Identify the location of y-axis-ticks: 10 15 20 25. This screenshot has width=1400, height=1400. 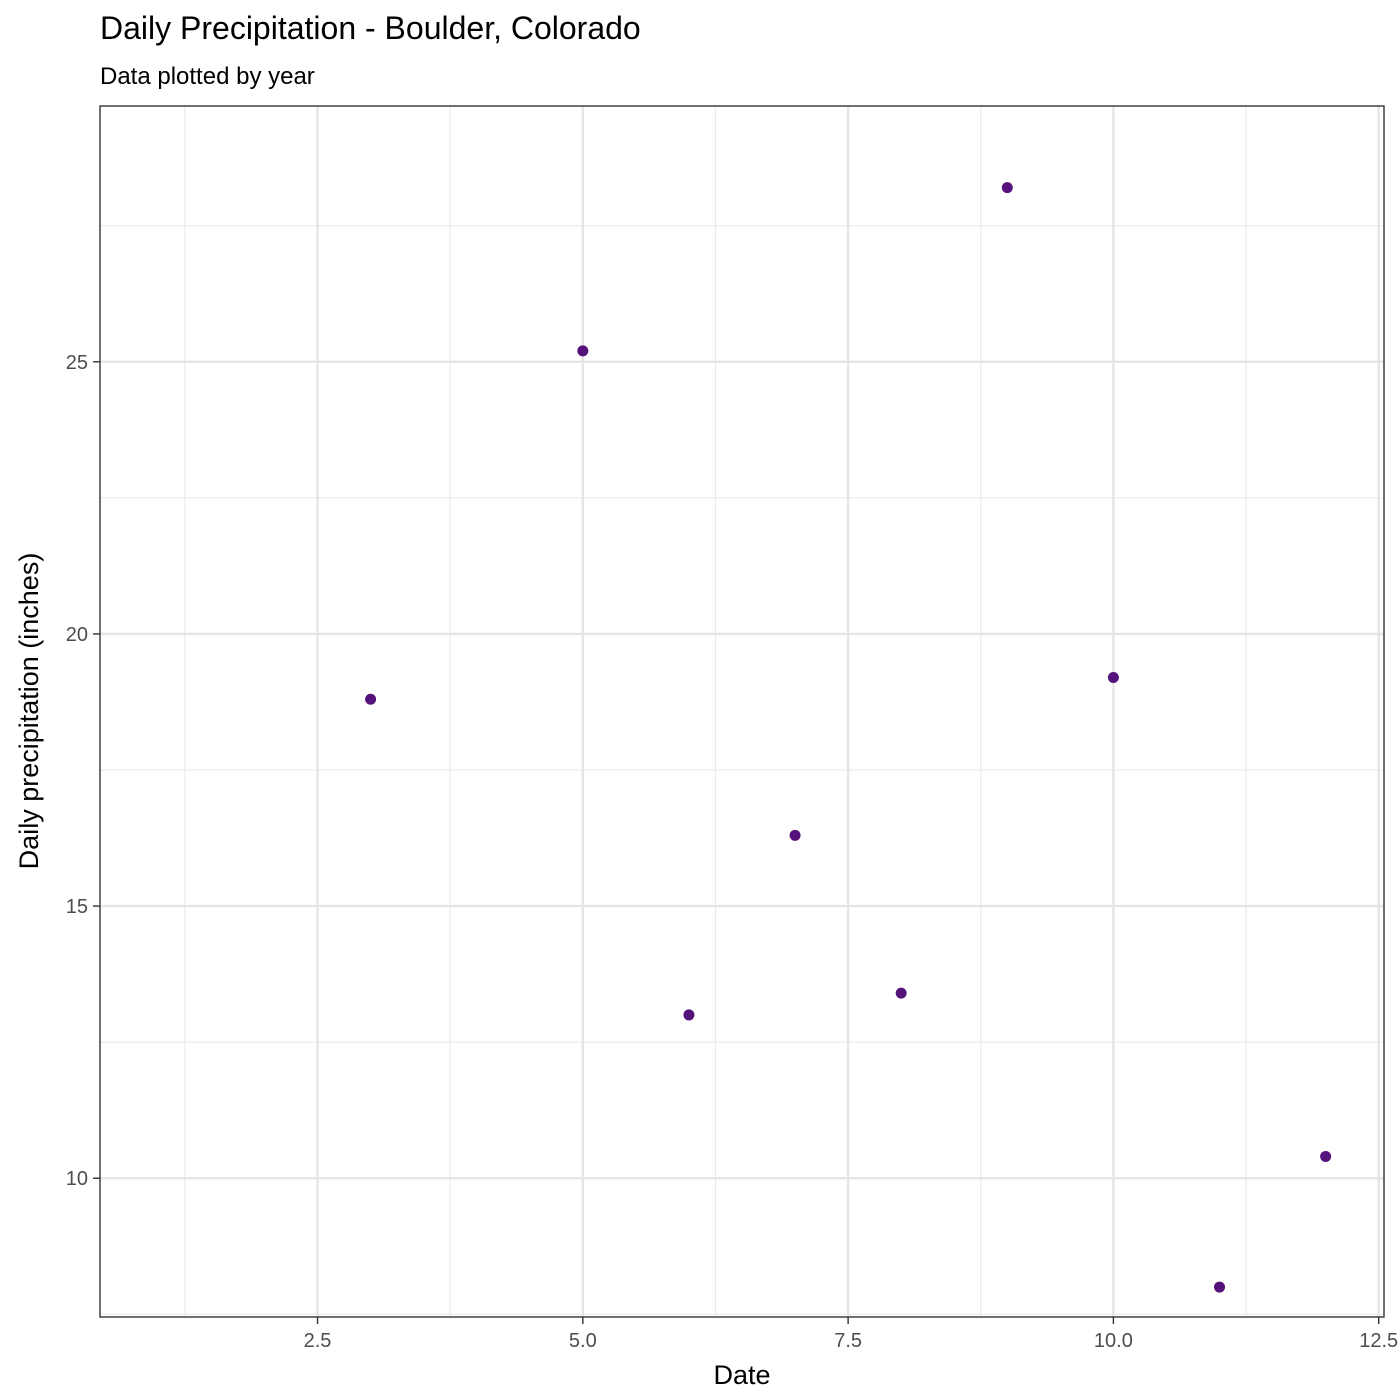
(83, 771).